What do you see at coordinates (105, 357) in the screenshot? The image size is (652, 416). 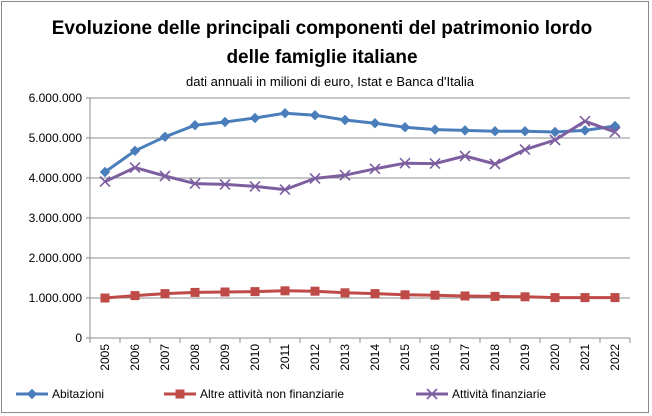 I see `x-tick-label: 2005` at bounding box center [105, 357].